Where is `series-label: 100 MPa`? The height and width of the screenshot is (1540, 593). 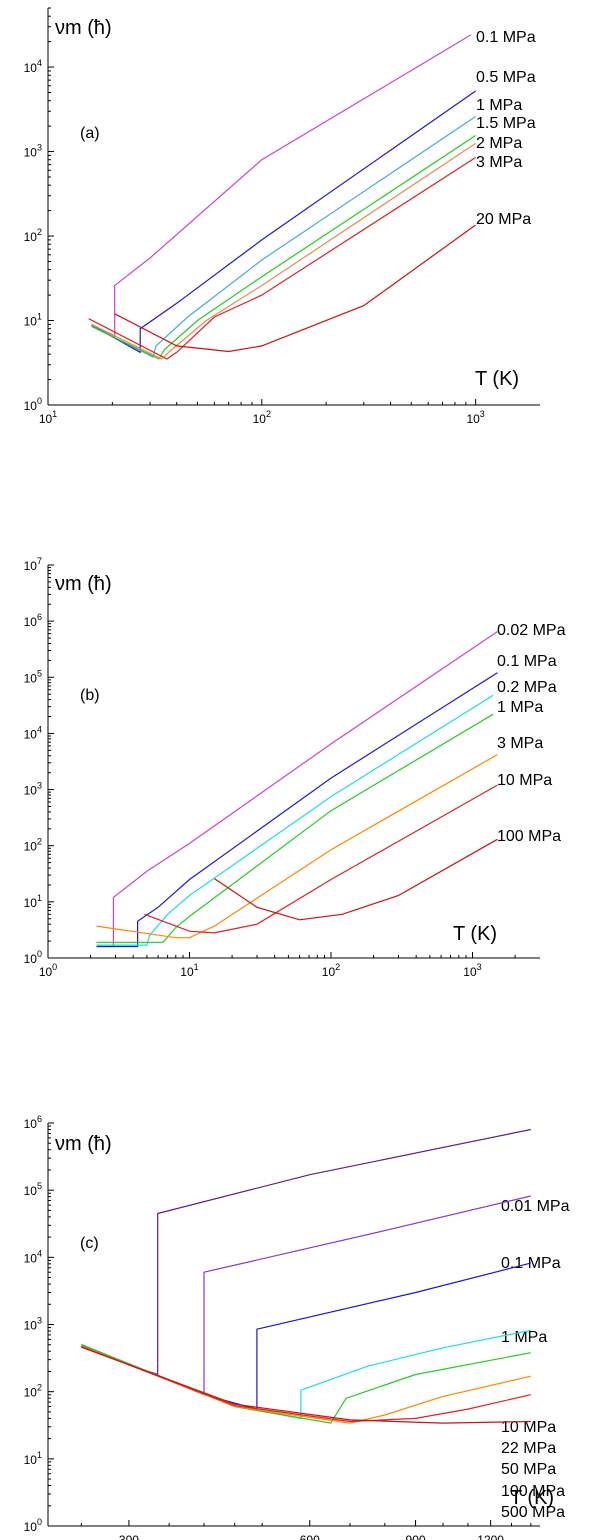
series-label: 100 MPa is located at coordinates (533, 1491).